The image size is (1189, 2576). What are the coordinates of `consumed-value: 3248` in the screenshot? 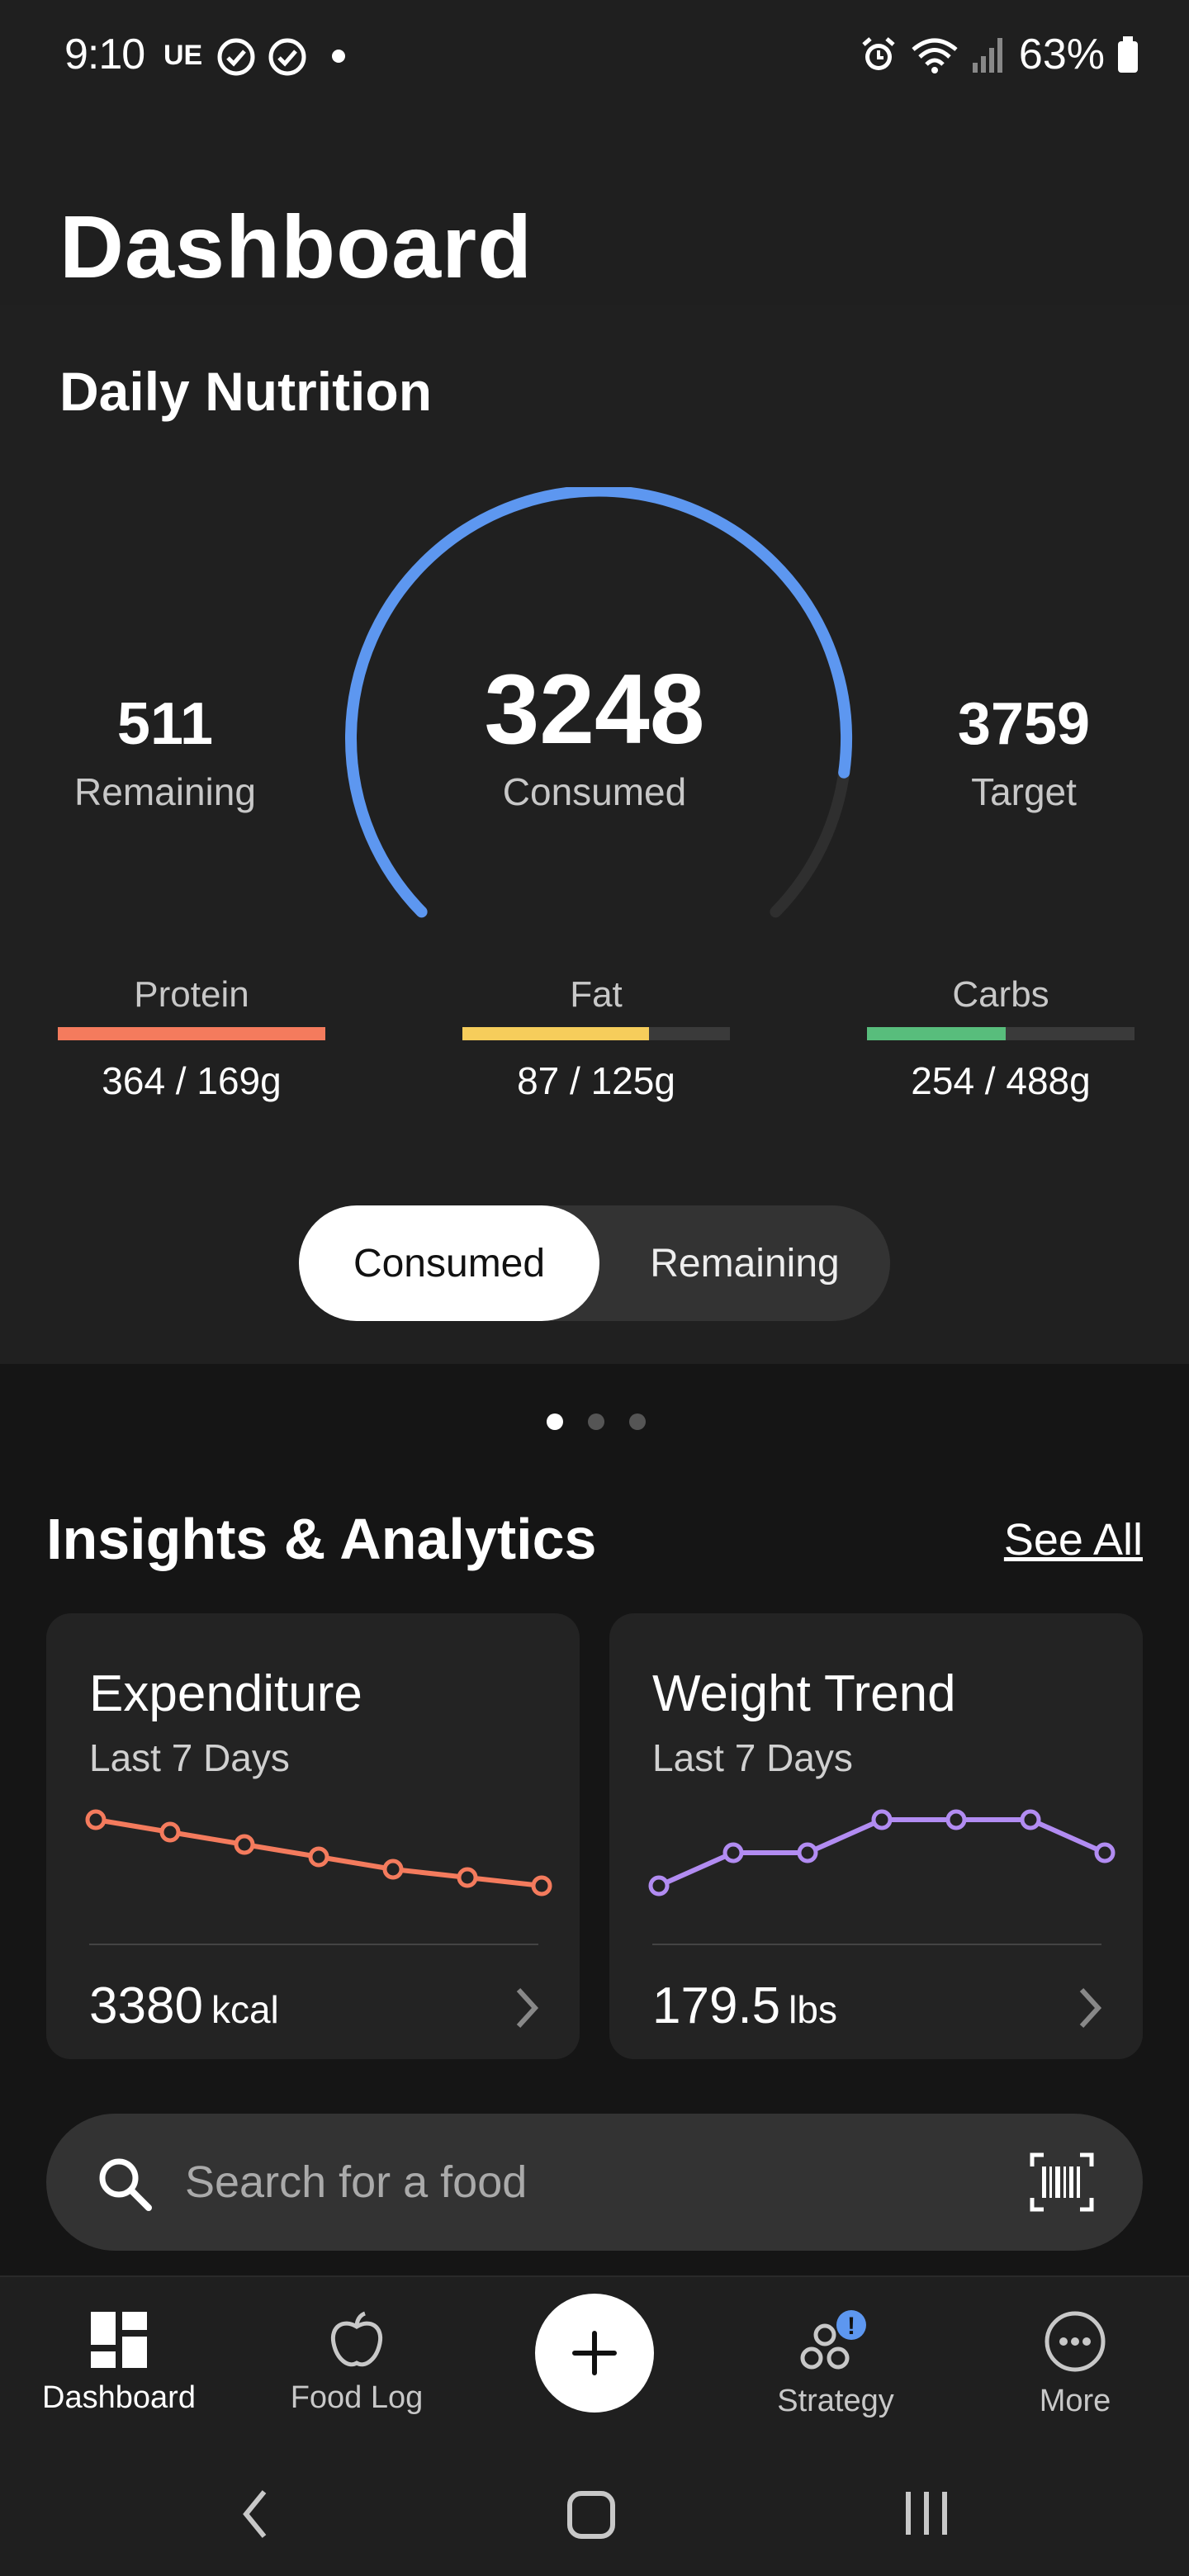 It's located at (594, 709).